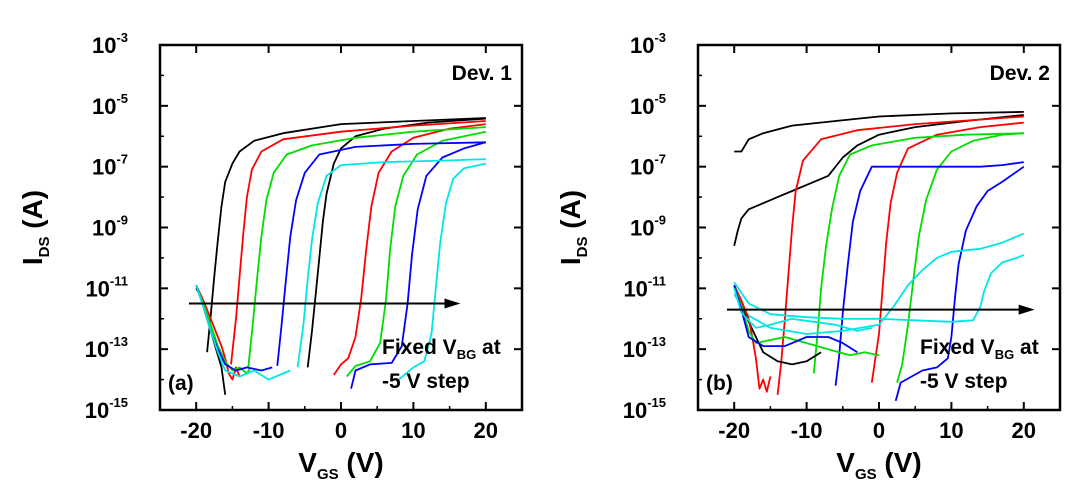  Describe the element at coordinates (719, 383) in the screenshot. I see `panel-label: (b)` at that location.